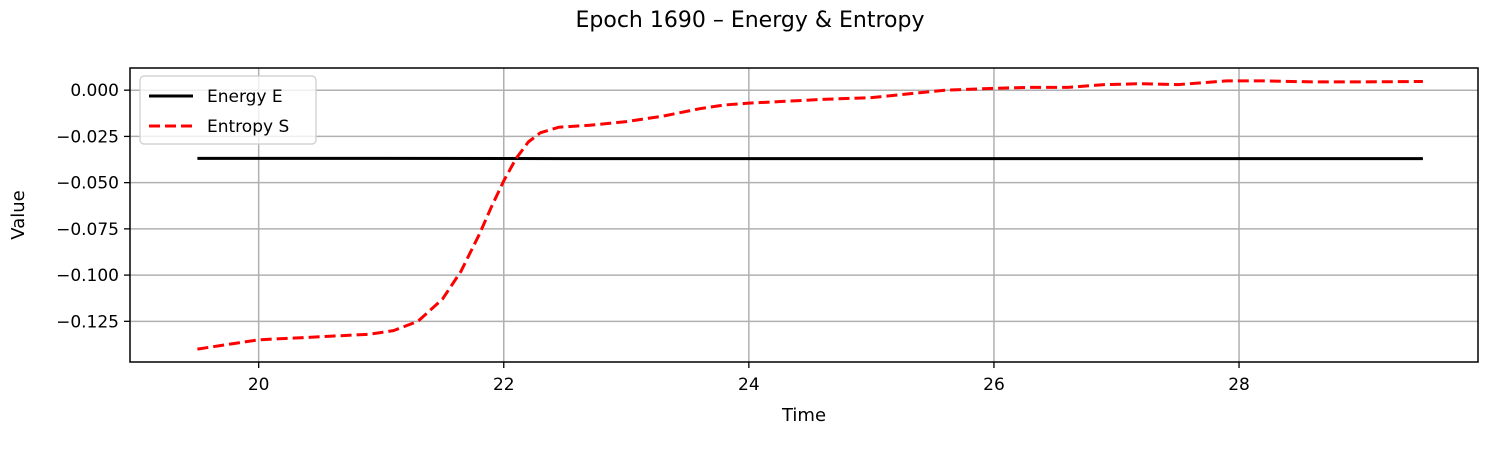 The height and width of the screenshot is (450, 1500). Describe the element at coordinates (87, 276) in the screenshot. I see `y-tick-label: −0.100` at that location.